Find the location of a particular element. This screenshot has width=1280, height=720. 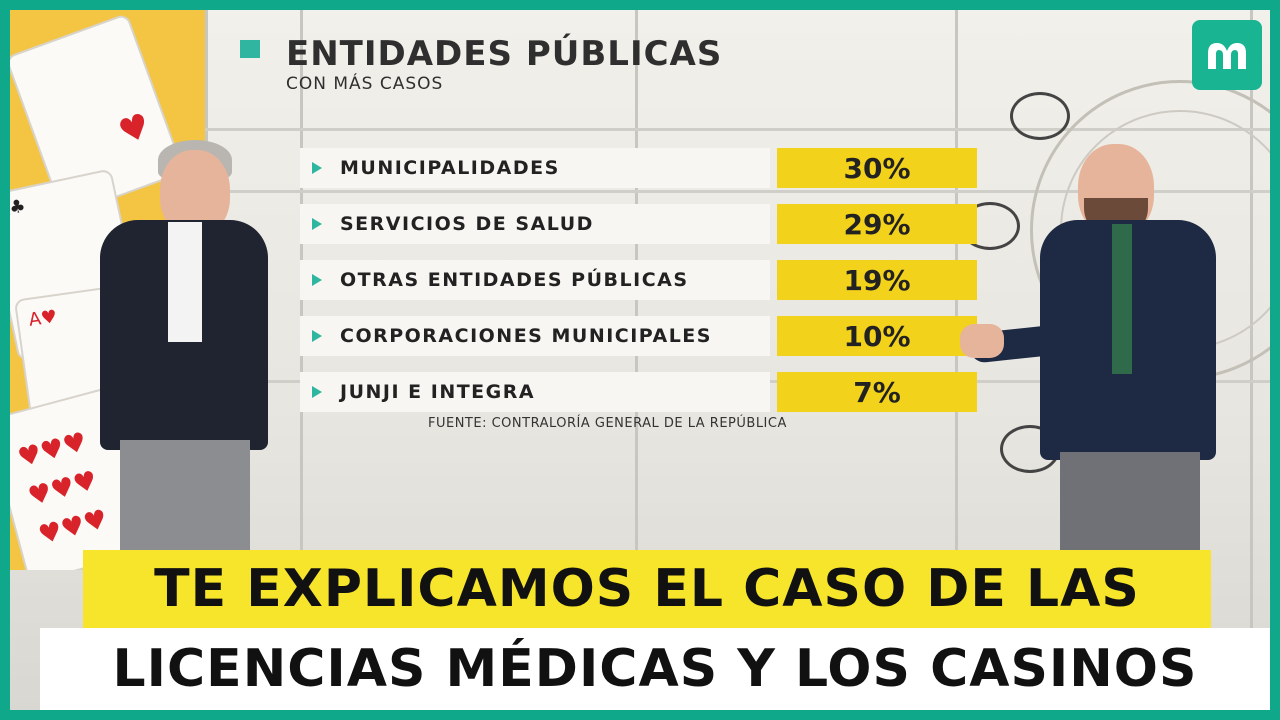

stat-row: MUNICIPALIDADES 30% is located at coordinates (640, 168).